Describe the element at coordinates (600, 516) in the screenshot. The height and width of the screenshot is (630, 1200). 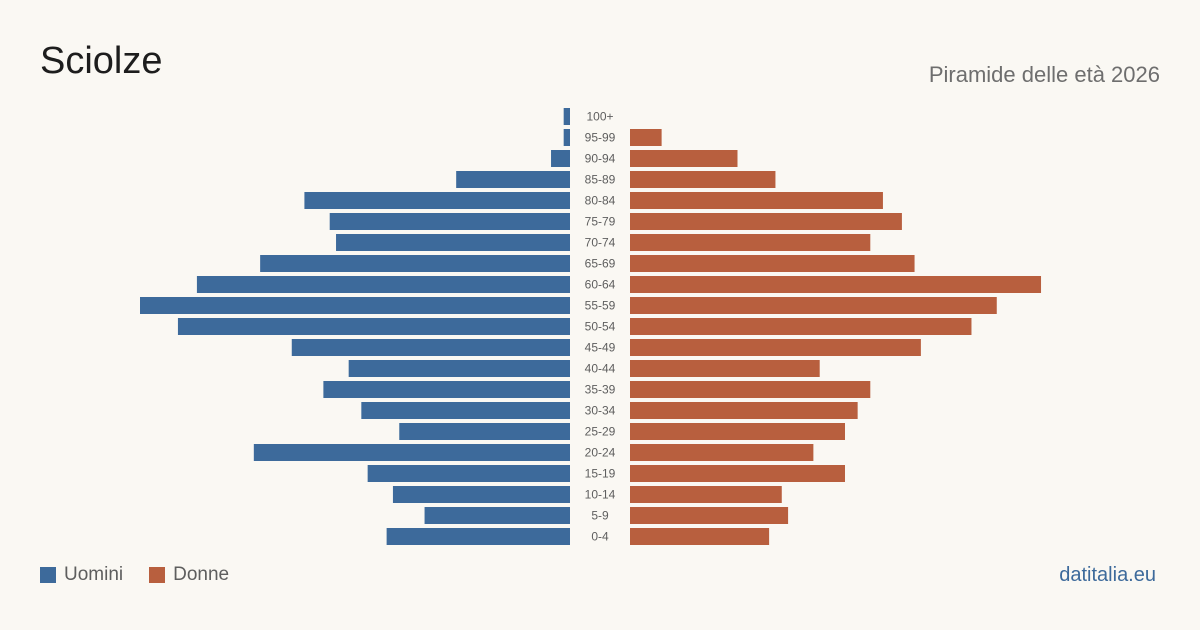
I see `age-label-5-9: 5-9` at that location.